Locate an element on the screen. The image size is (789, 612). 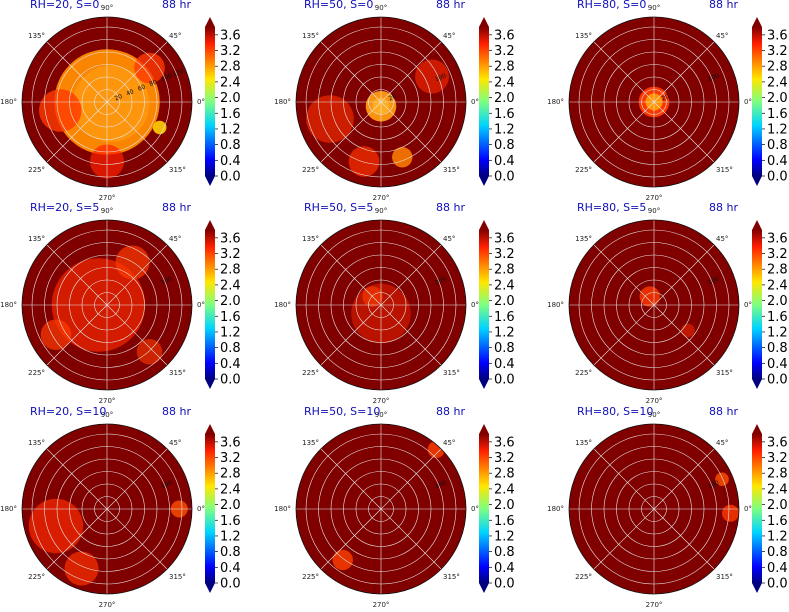
colorbar-extend-min is located at coordinates (210, 181).